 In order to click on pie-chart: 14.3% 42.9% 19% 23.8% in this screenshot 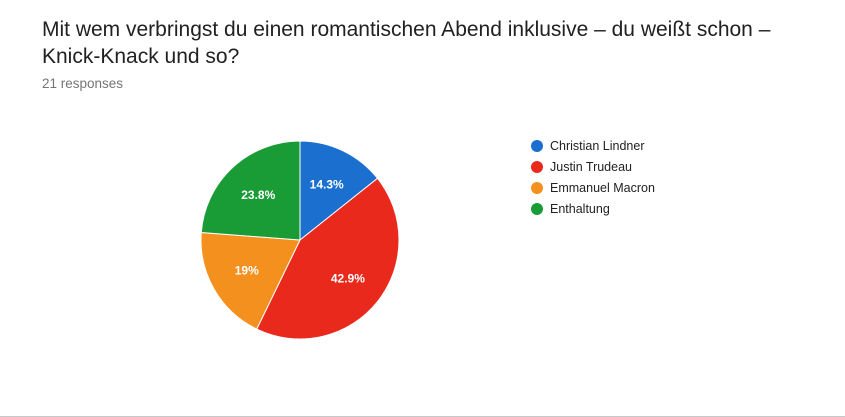, I will do `click(300, 240)`.